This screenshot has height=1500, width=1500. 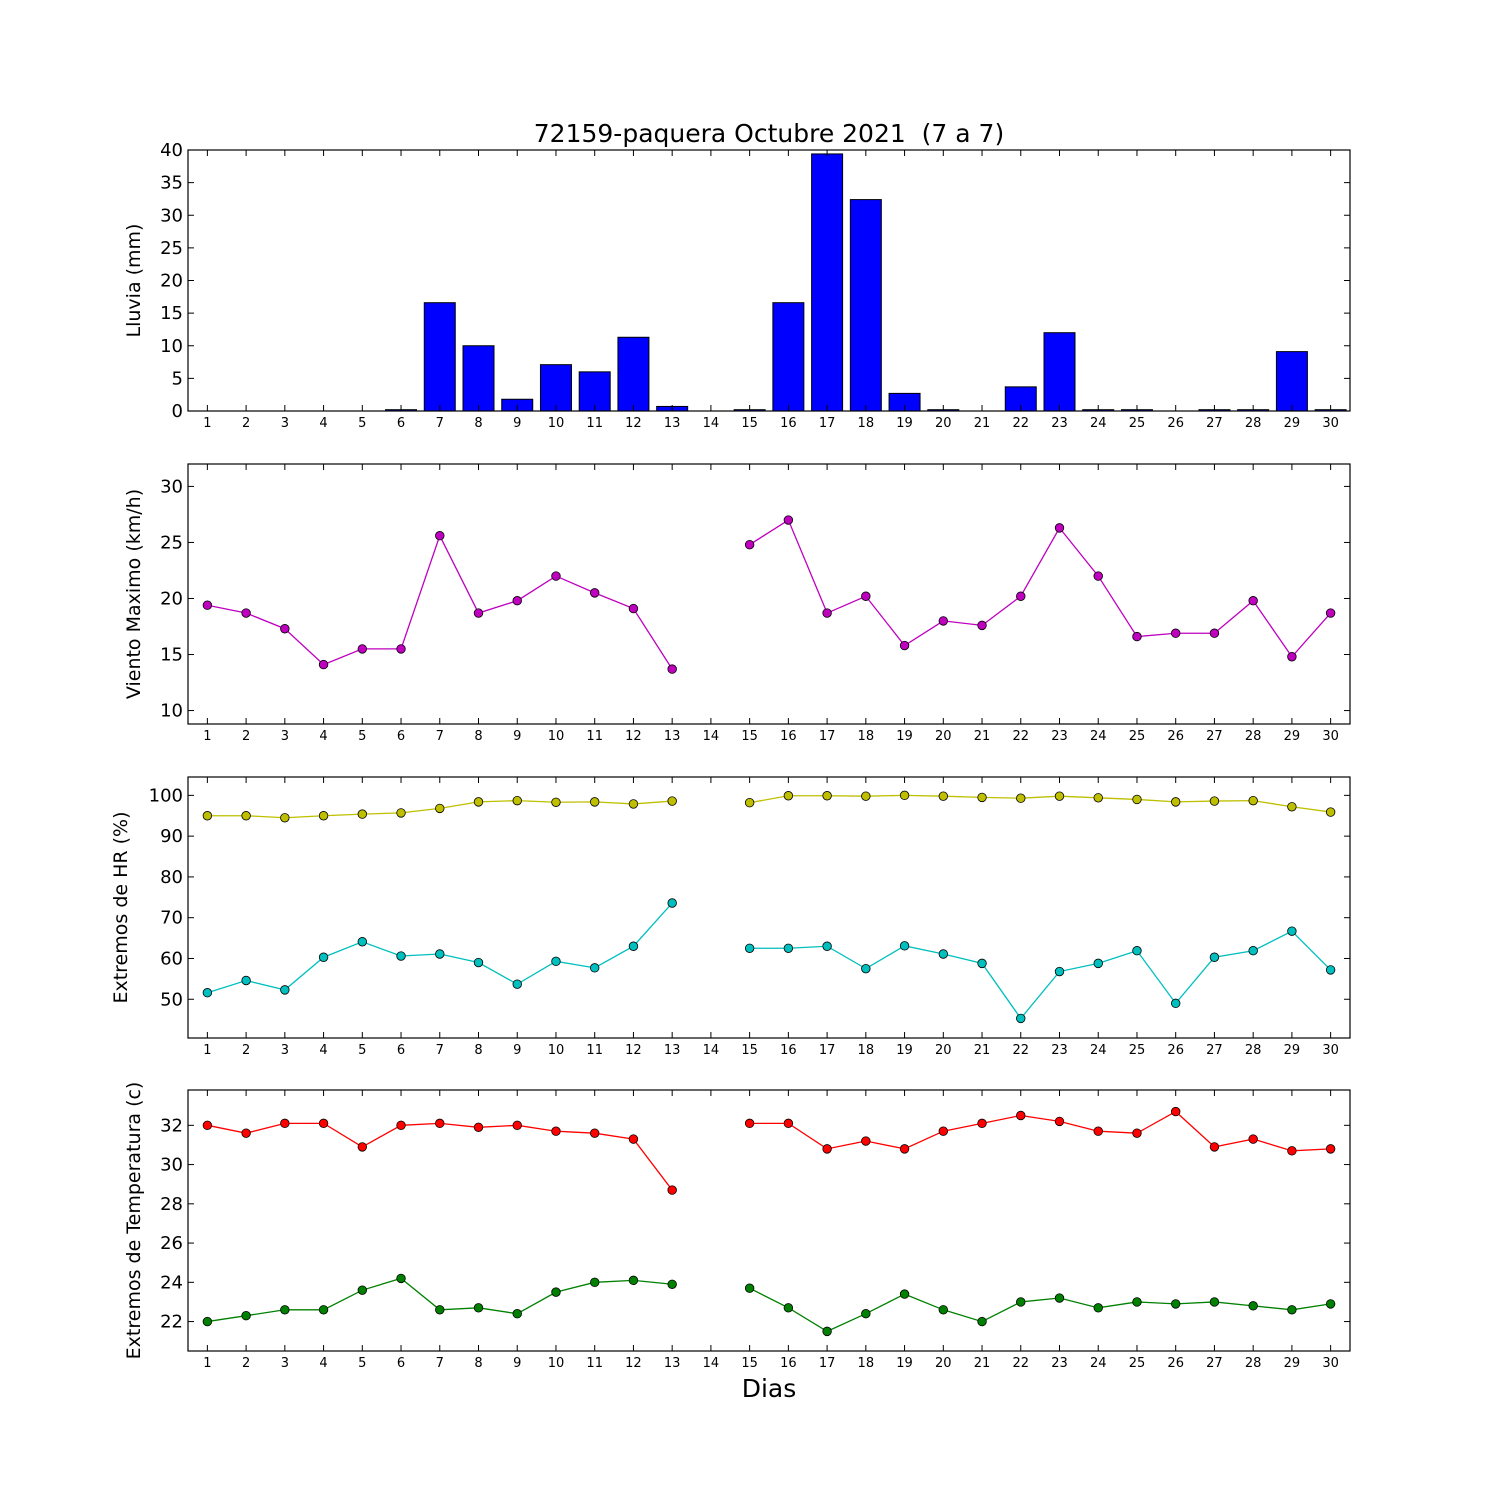 I want to click on ytick-label: 30, so click(x=171, y=215).